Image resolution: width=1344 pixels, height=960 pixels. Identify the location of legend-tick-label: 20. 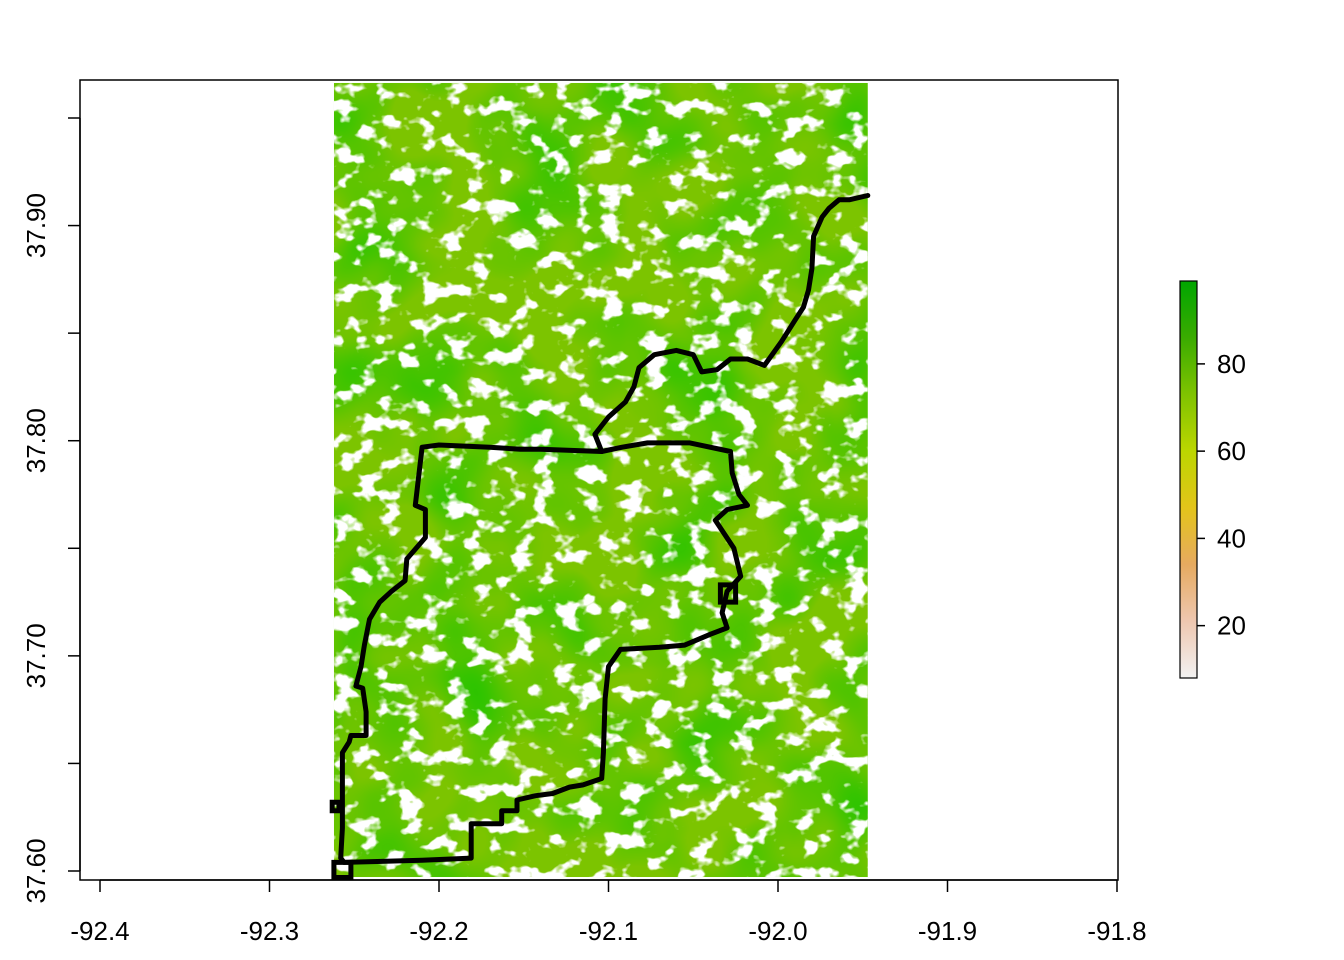
(1231, 626).